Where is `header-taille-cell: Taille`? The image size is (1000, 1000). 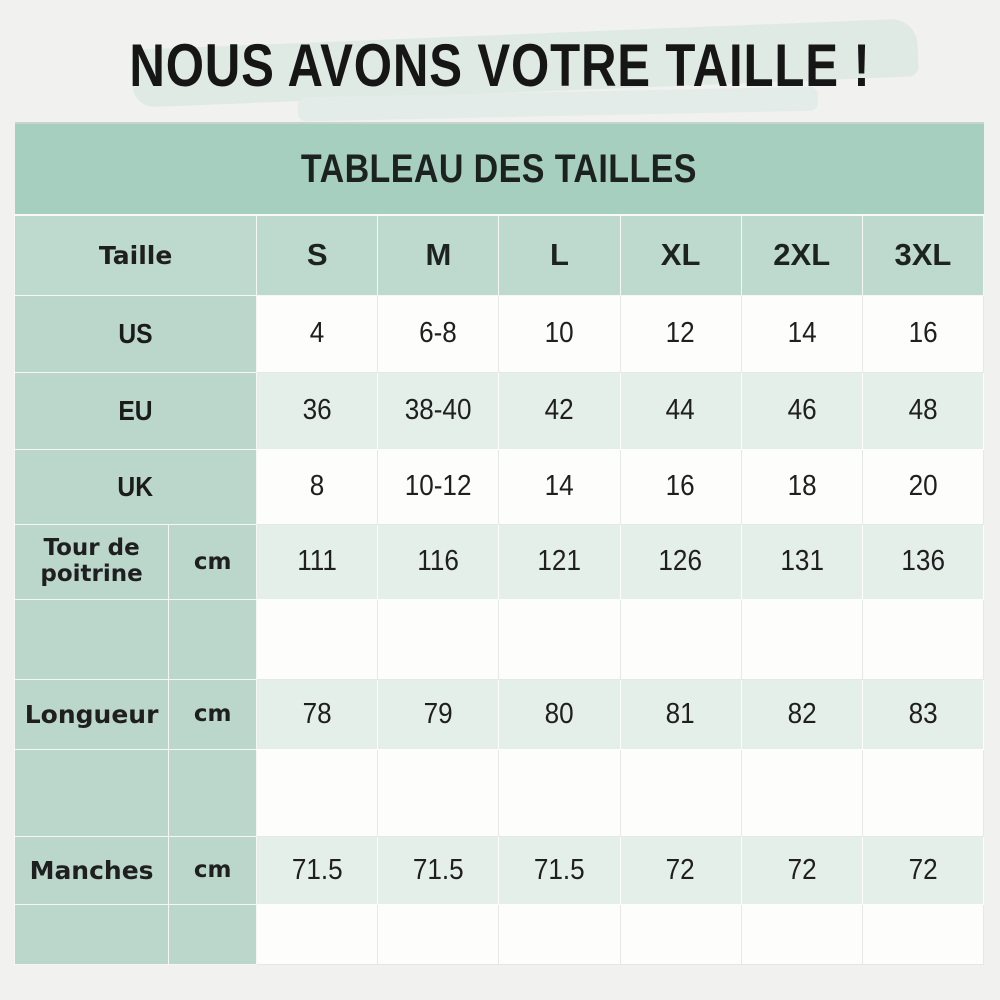
header-taille-cell: Taille is located at coordinates (135, 255).